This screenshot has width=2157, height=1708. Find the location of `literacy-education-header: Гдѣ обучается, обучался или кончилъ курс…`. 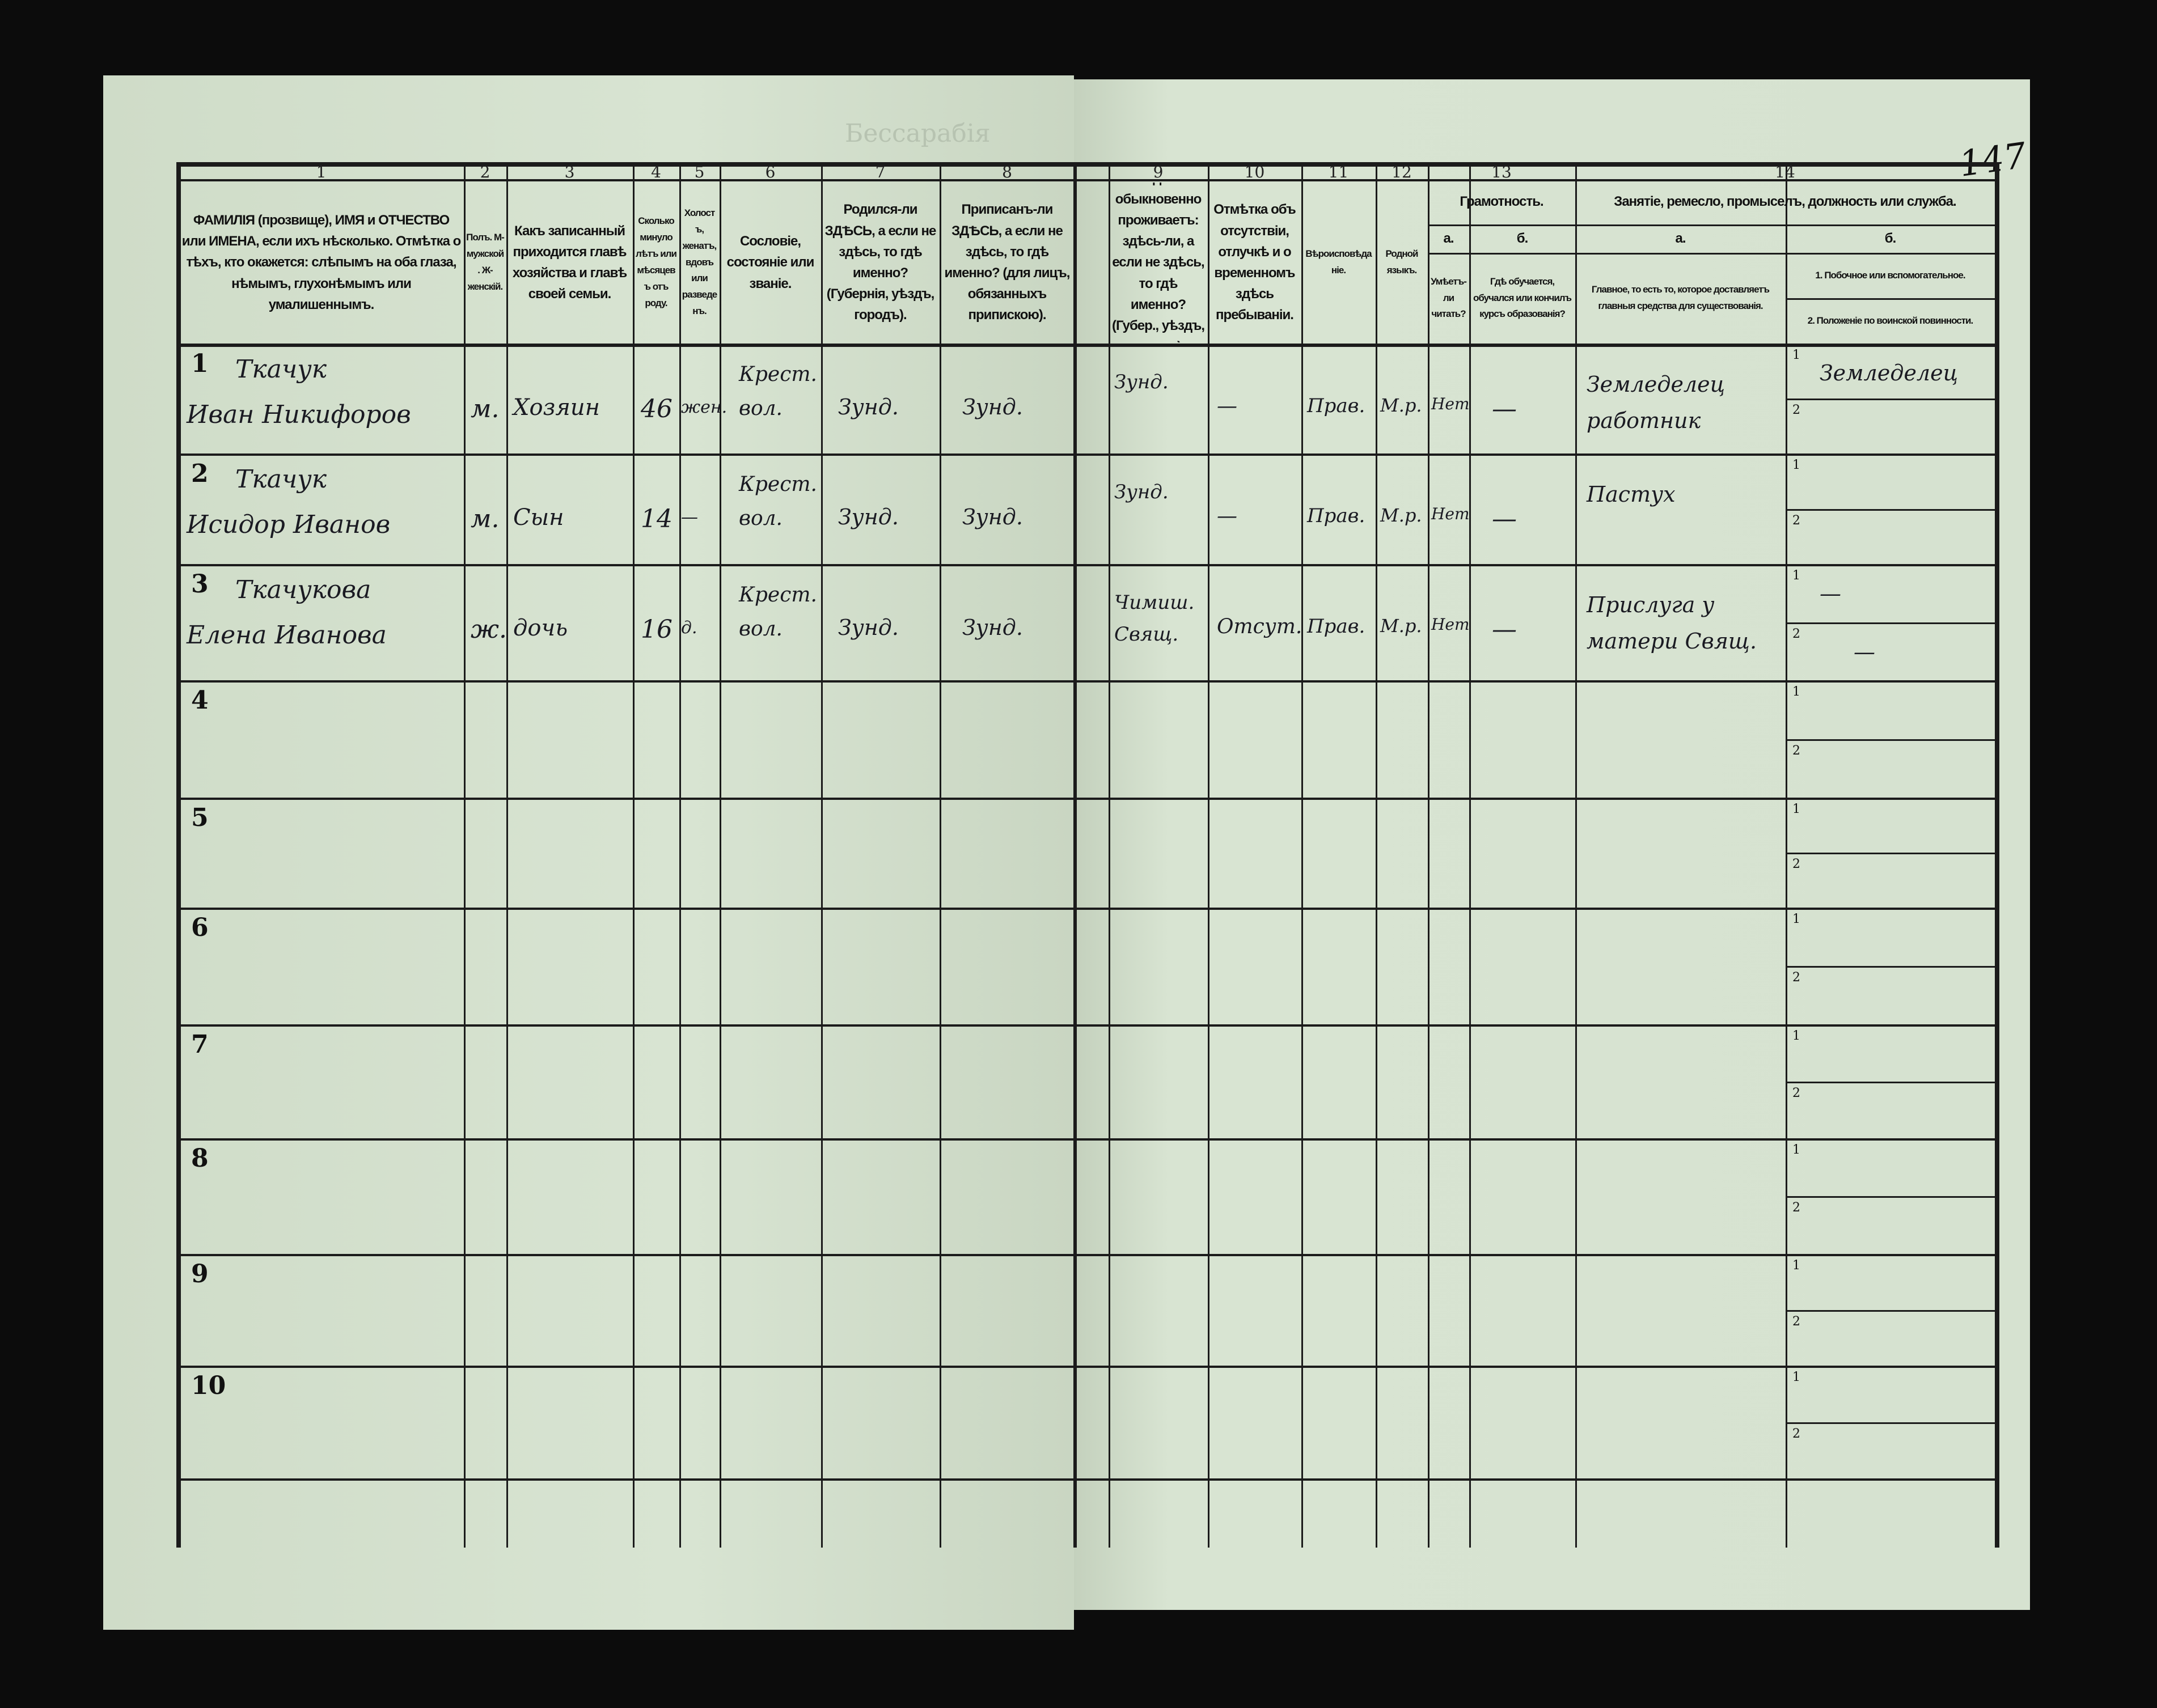

literacy-education-header: Гдѣ обучается, обучался или кончилъ курс… is located at coordinates (1522, 298).